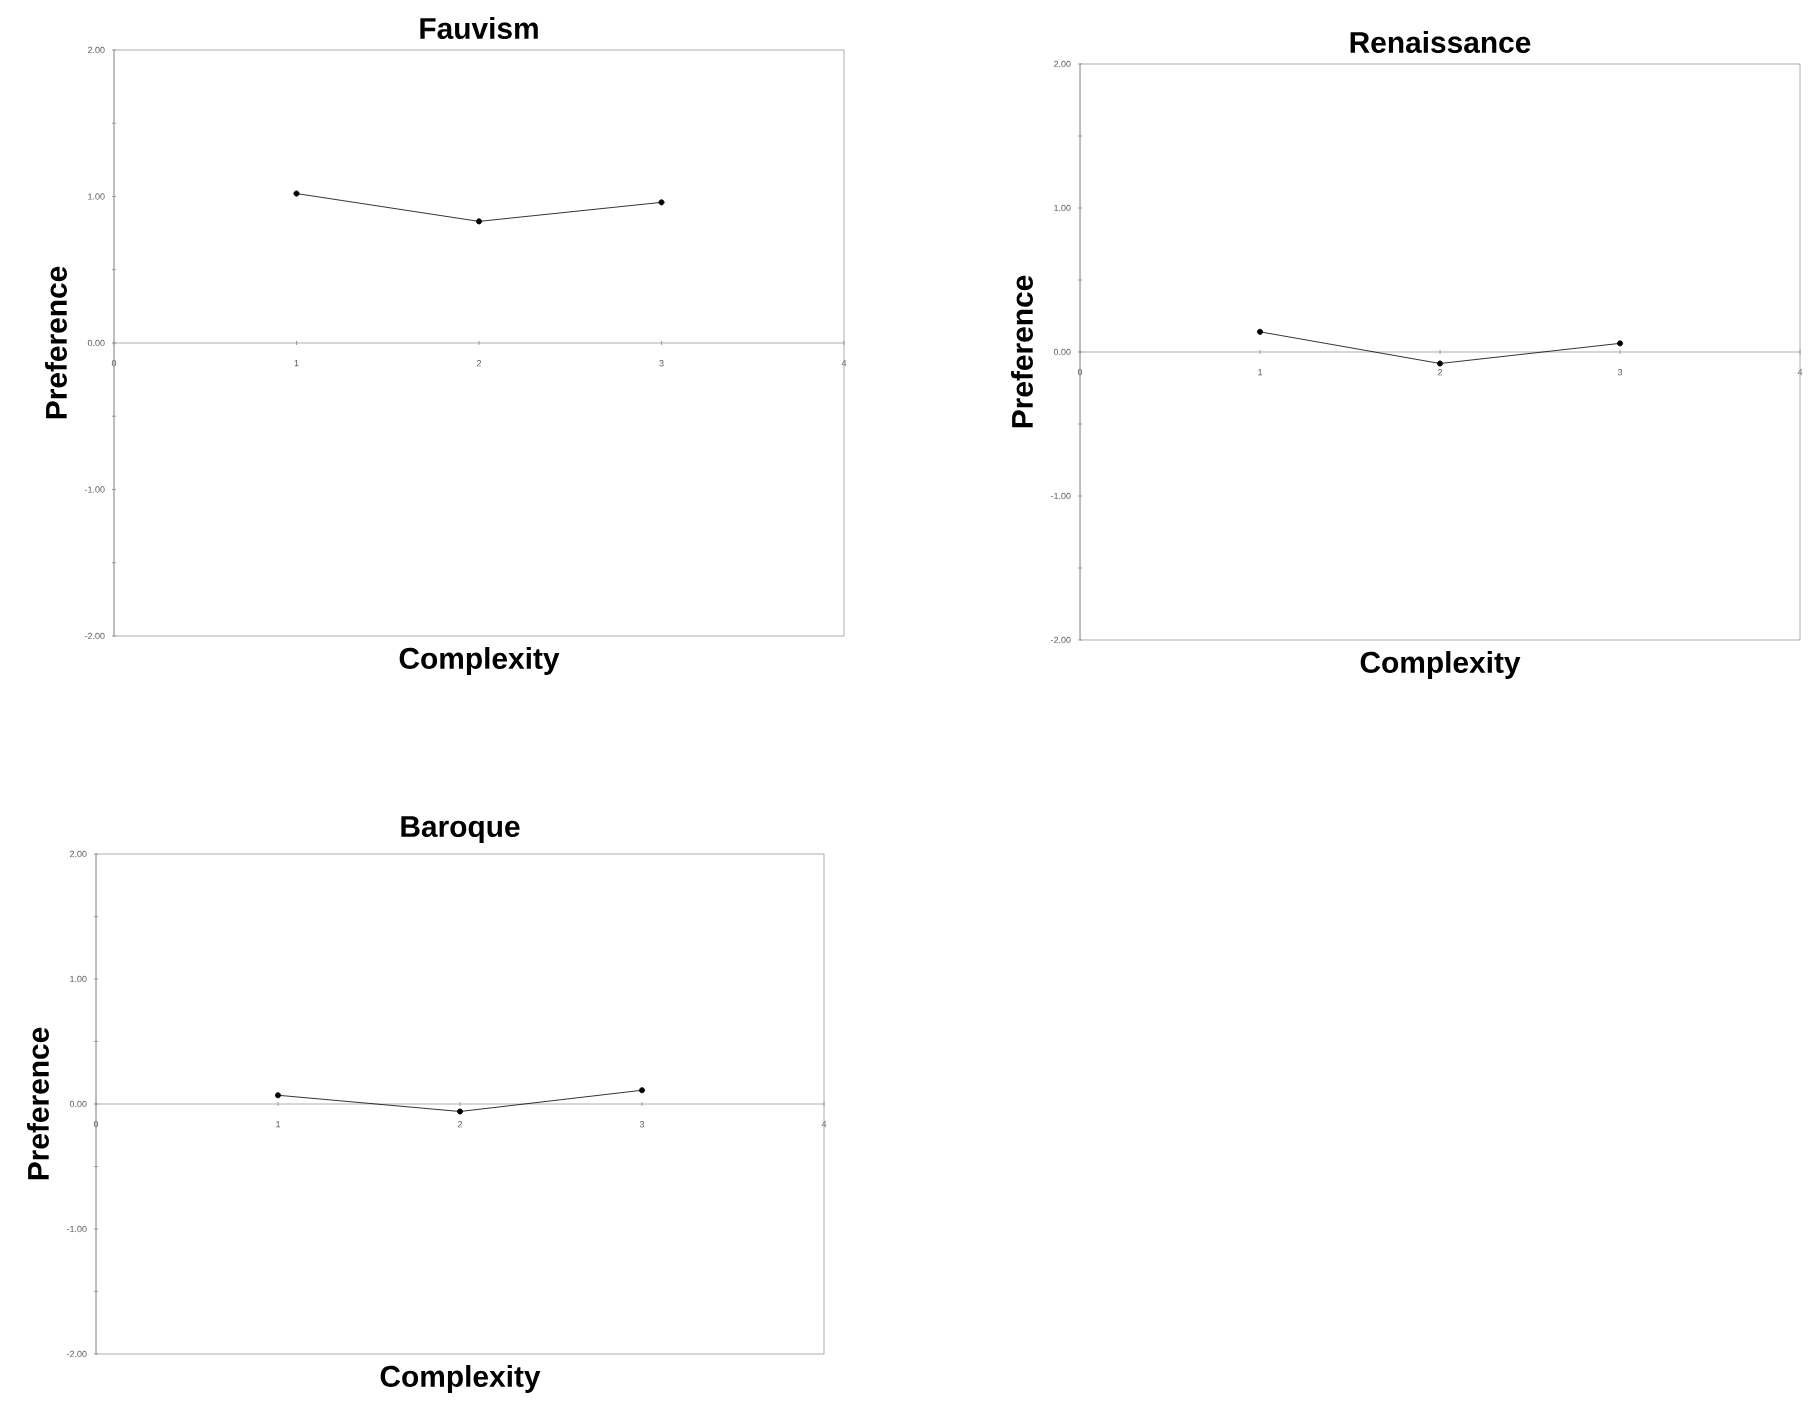 This screenshot has width=1818, height=1418. What do you see at coordinates (460, 829) in the screenshot?
I see `chart-title: Baroque` at bounding box center [460, 829].